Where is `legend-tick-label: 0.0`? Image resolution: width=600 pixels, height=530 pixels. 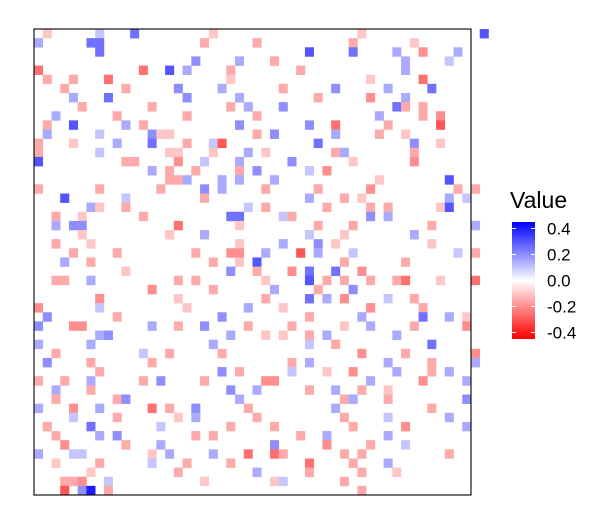
legend-tick-label: 0.0 is located at coordinates (559, 281).